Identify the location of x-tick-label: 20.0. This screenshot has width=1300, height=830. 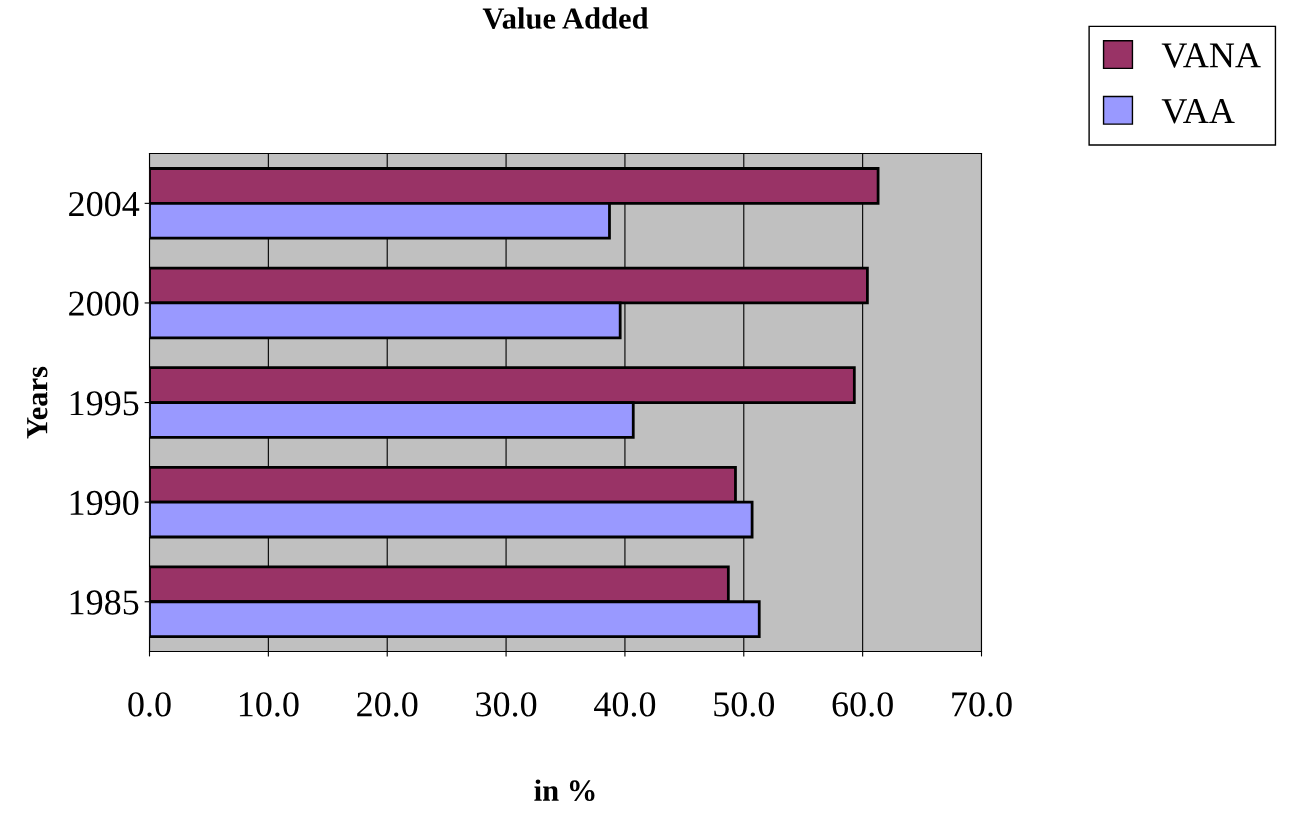
(387, 704).